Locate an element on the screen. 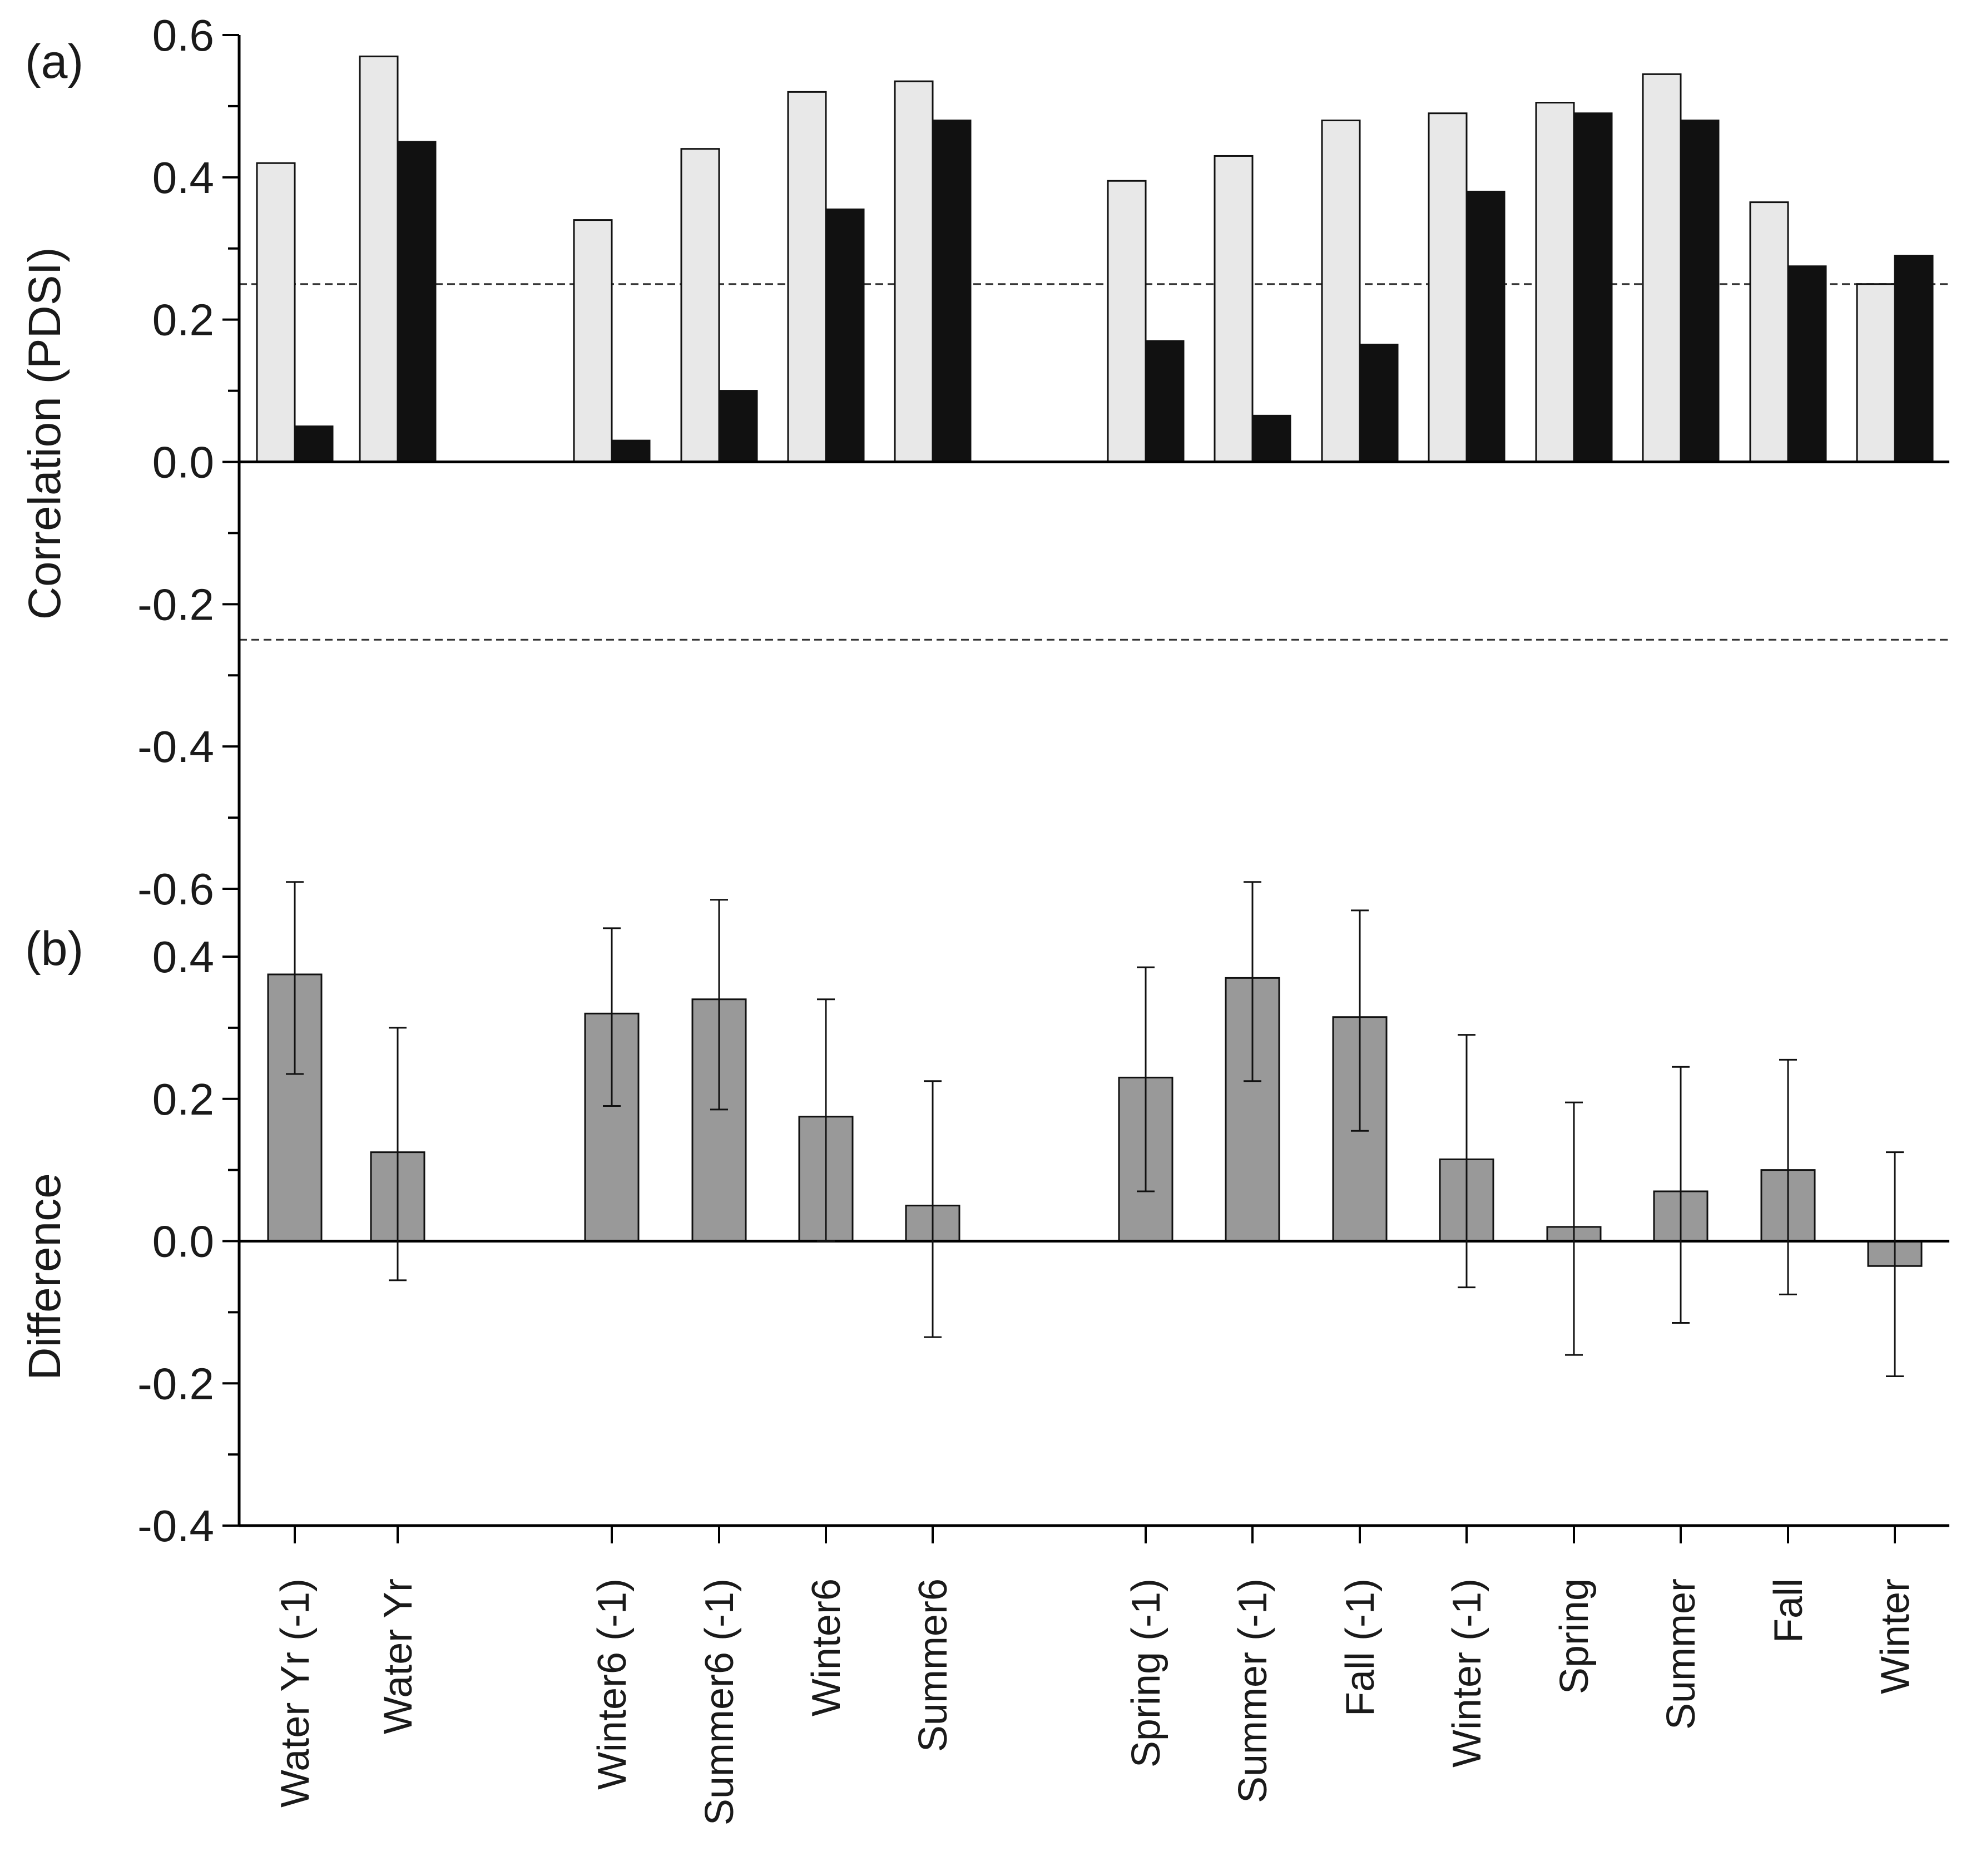  category-label: Summer6 is located at coordinates (933, 1665).